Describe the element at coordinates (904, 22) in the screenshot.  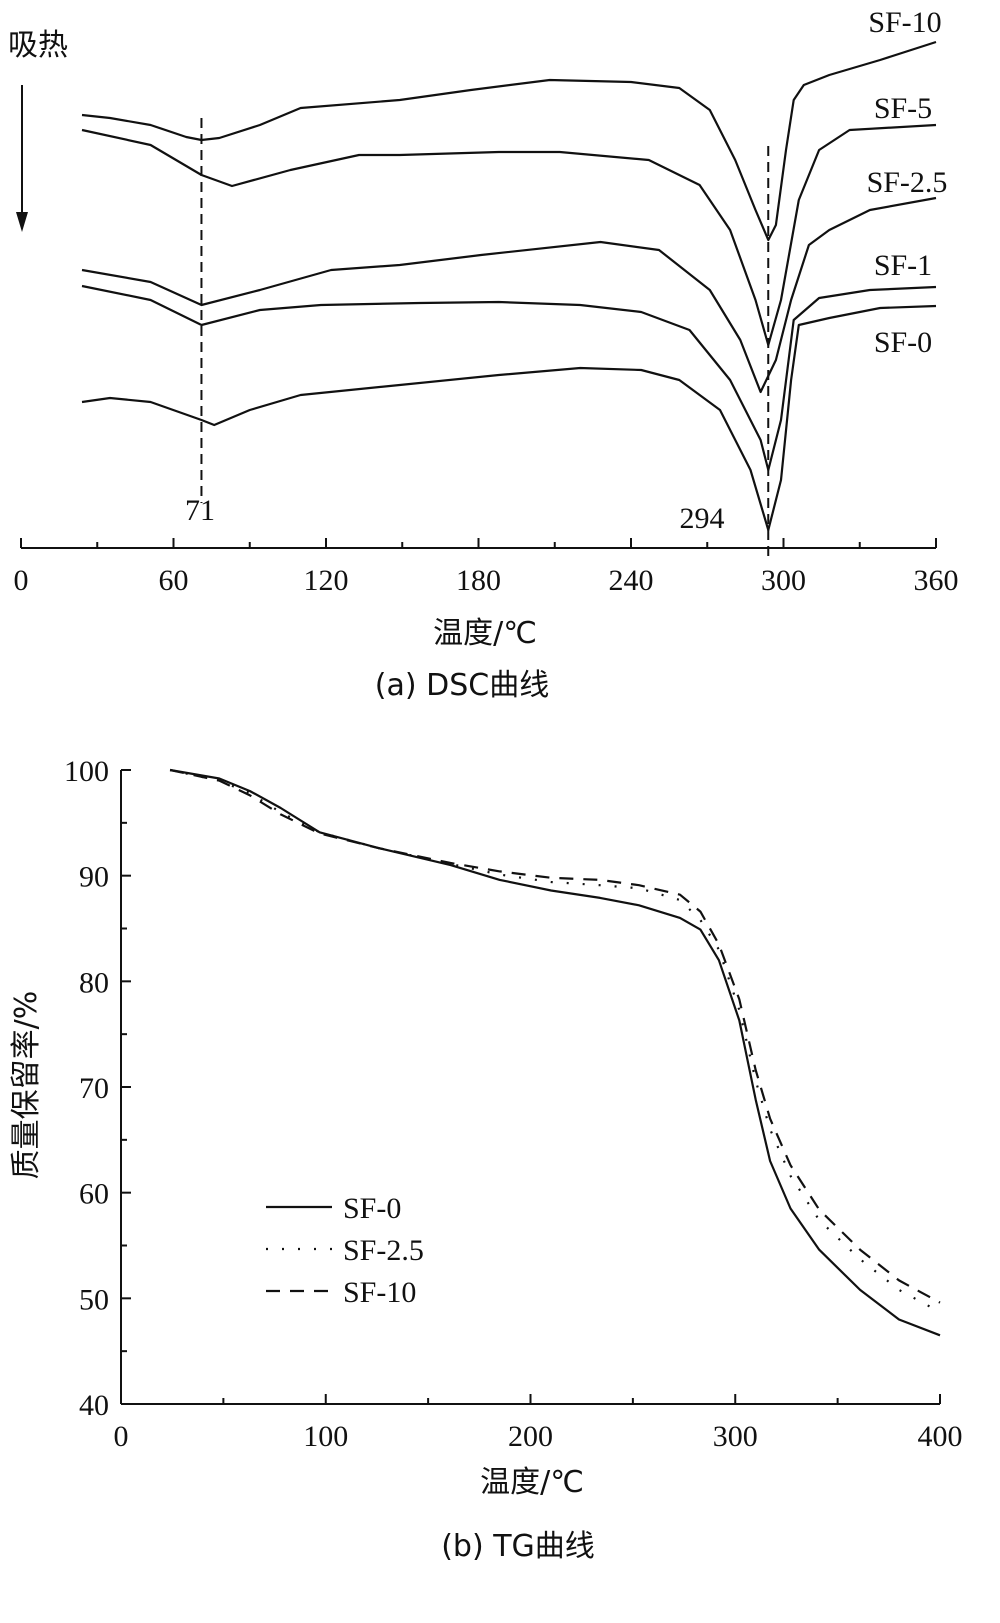
I see `dsc-series-label-sf-10: SF-10` at that location.